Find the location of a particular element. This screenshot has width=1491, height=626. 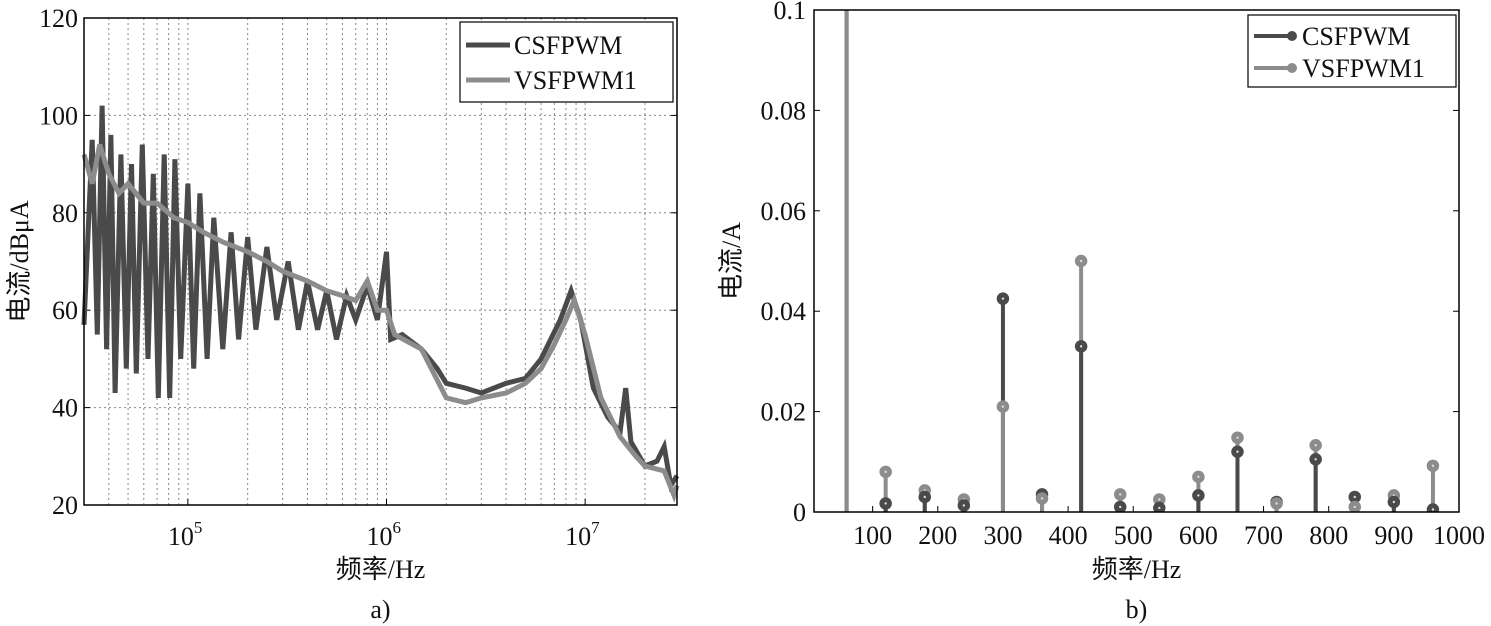

x-tick-label: 600 is located at coordinates (1198, 535).